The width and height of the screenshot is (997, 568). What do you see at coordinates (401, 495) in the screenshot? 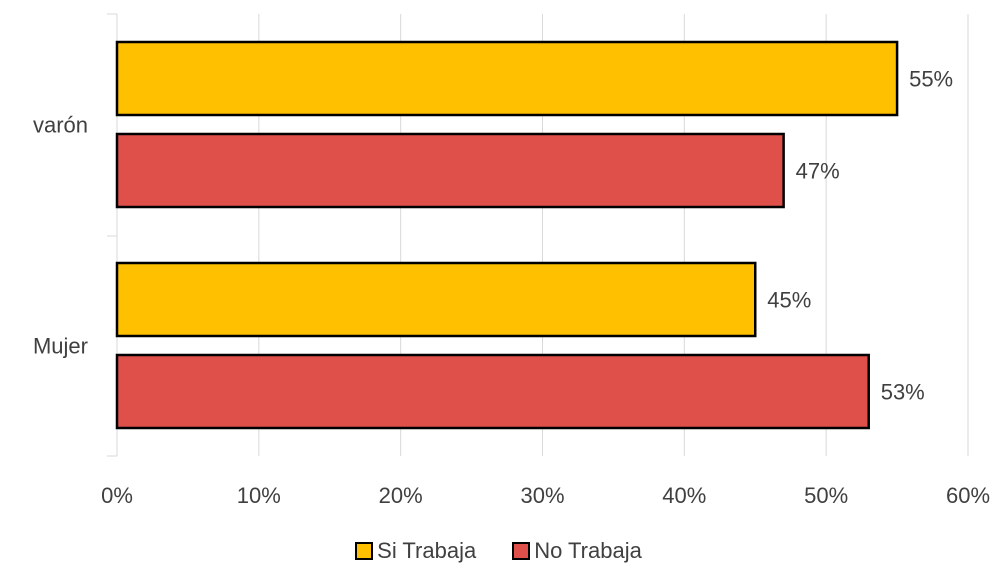
I see `x-tick-label: 20%` at bounding box center [401, 495].